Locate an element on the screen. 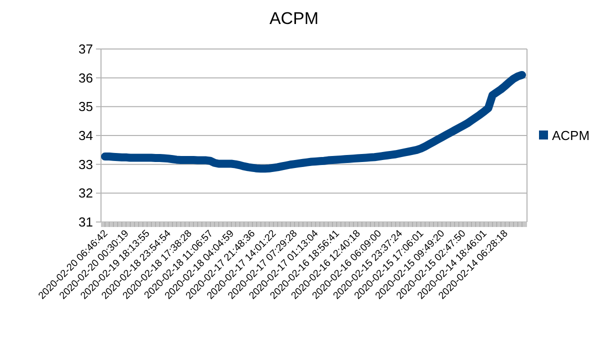 The image size is (605, 340). y-tick-label: 33 is located at coordinates (85, 164).